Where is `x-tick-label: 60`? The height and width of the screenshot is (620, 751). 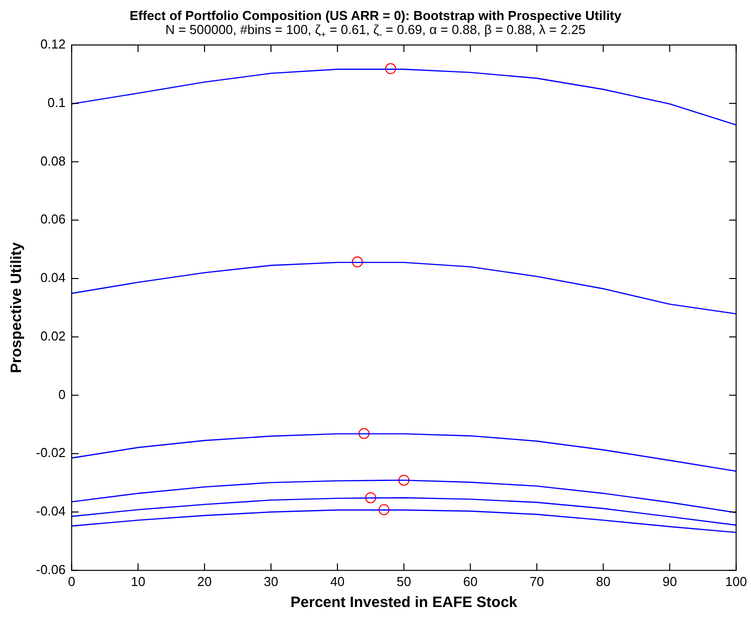
x-tick-label: 60 is located at coordinates (470, 581).